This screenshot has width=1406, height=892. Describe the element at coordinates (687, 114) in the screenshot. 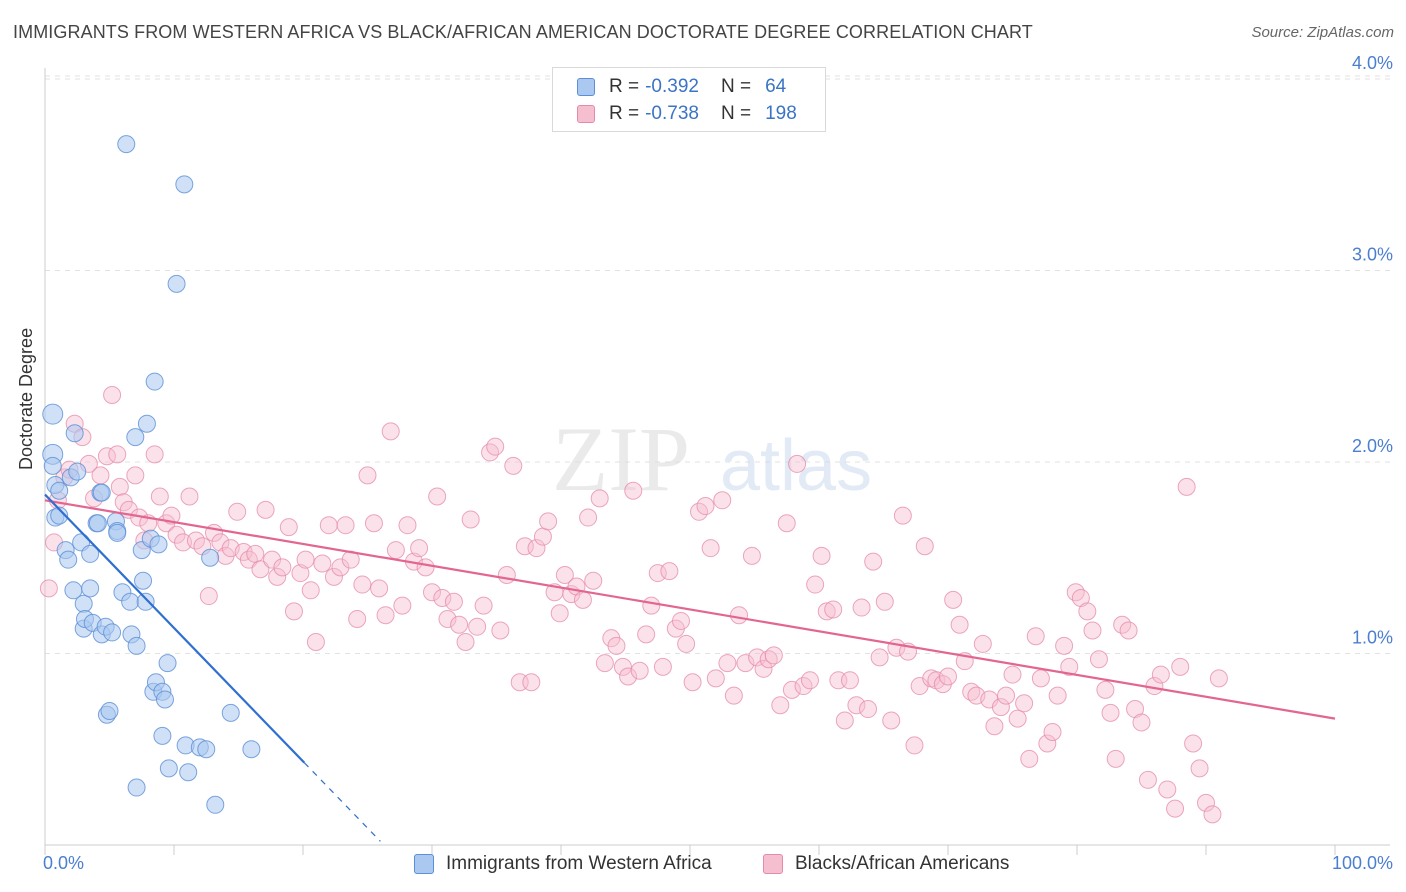

I see `legend-row-series2: R = -0.738 N = 198` at that location.